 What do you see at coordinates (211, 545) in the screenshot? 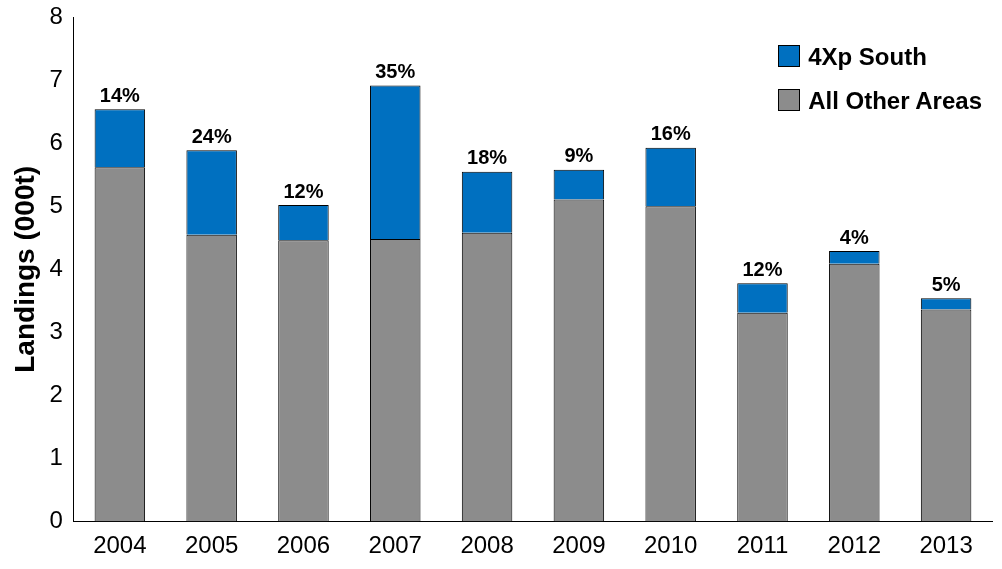
I see `x-tick-label: 2005` at bounding box center [211, 545].